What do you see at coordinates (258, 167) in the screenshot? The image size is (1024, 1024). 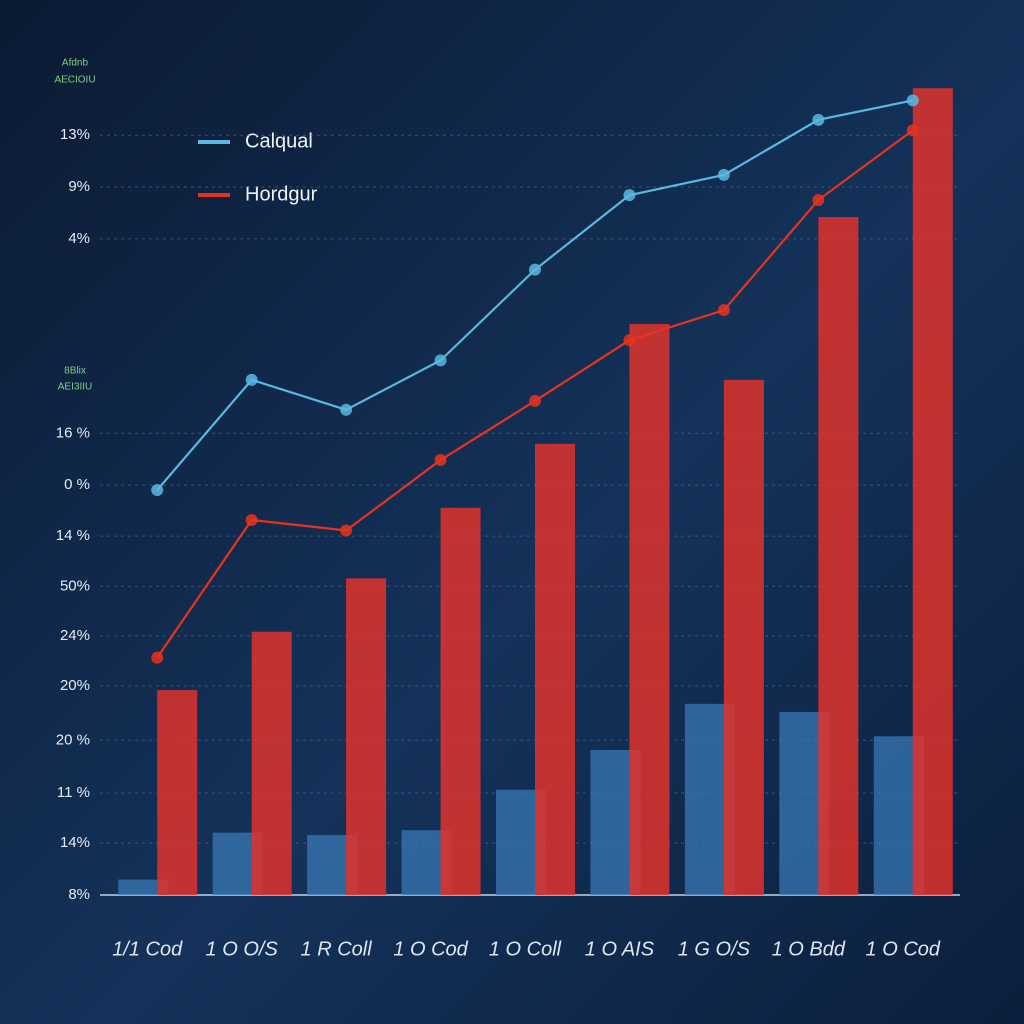 I see `legend: Calqual Hordgur` at bounding box center [258, 167].